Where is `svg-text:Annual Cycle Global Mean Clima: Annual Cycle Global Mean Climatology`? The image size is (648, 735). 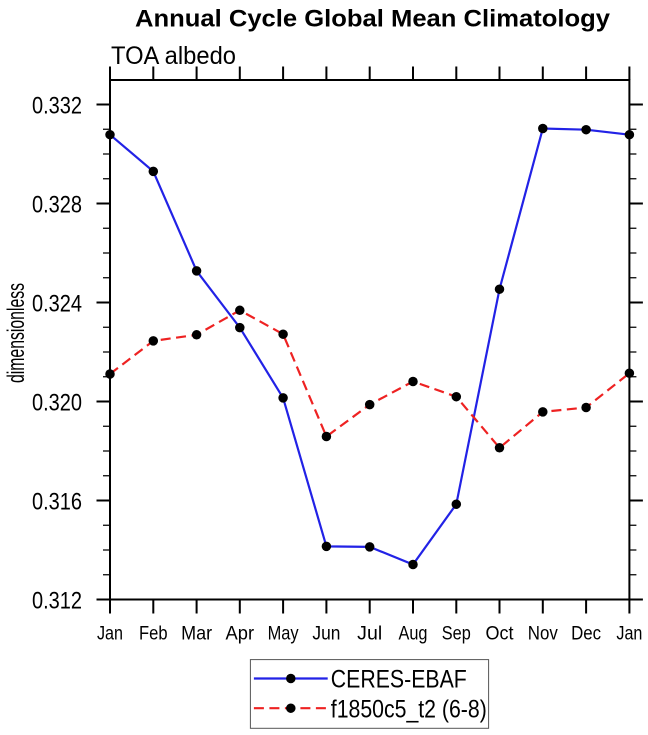 svg-text:Annual Cycle Global Mean Clima: Annual Cycle Global Mean Climatology is located at coordinates (373, 18).